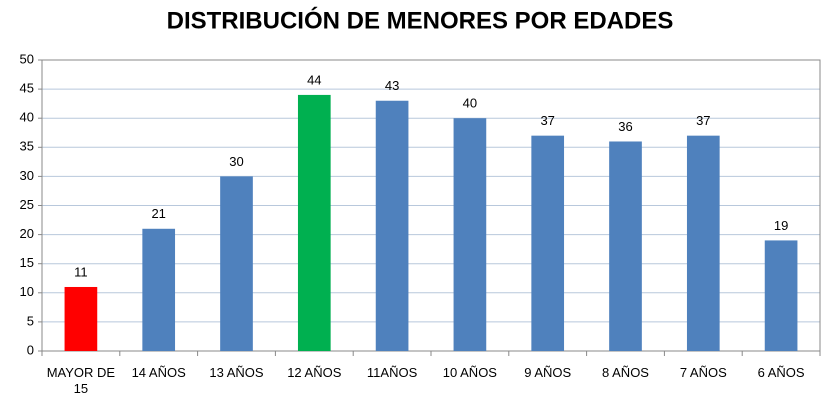 The width and height of the screenshot is (823, 400). What do you see at coordinates (27, 58) in the screenshot?
I see `y-tick-label: 50` at bounding box center [27, 58].